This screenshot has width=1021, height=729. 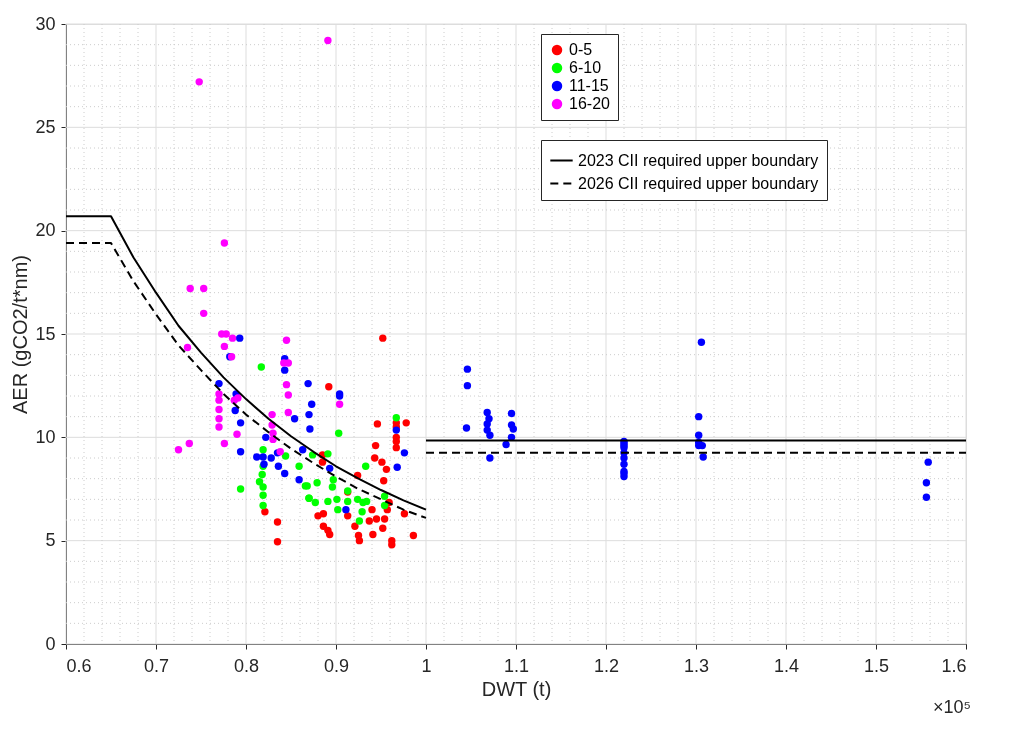 What do you see at coordinates (589, 85) in the screenshot?
I see `legend-label: 11-15` at bounding box center [589, 85].